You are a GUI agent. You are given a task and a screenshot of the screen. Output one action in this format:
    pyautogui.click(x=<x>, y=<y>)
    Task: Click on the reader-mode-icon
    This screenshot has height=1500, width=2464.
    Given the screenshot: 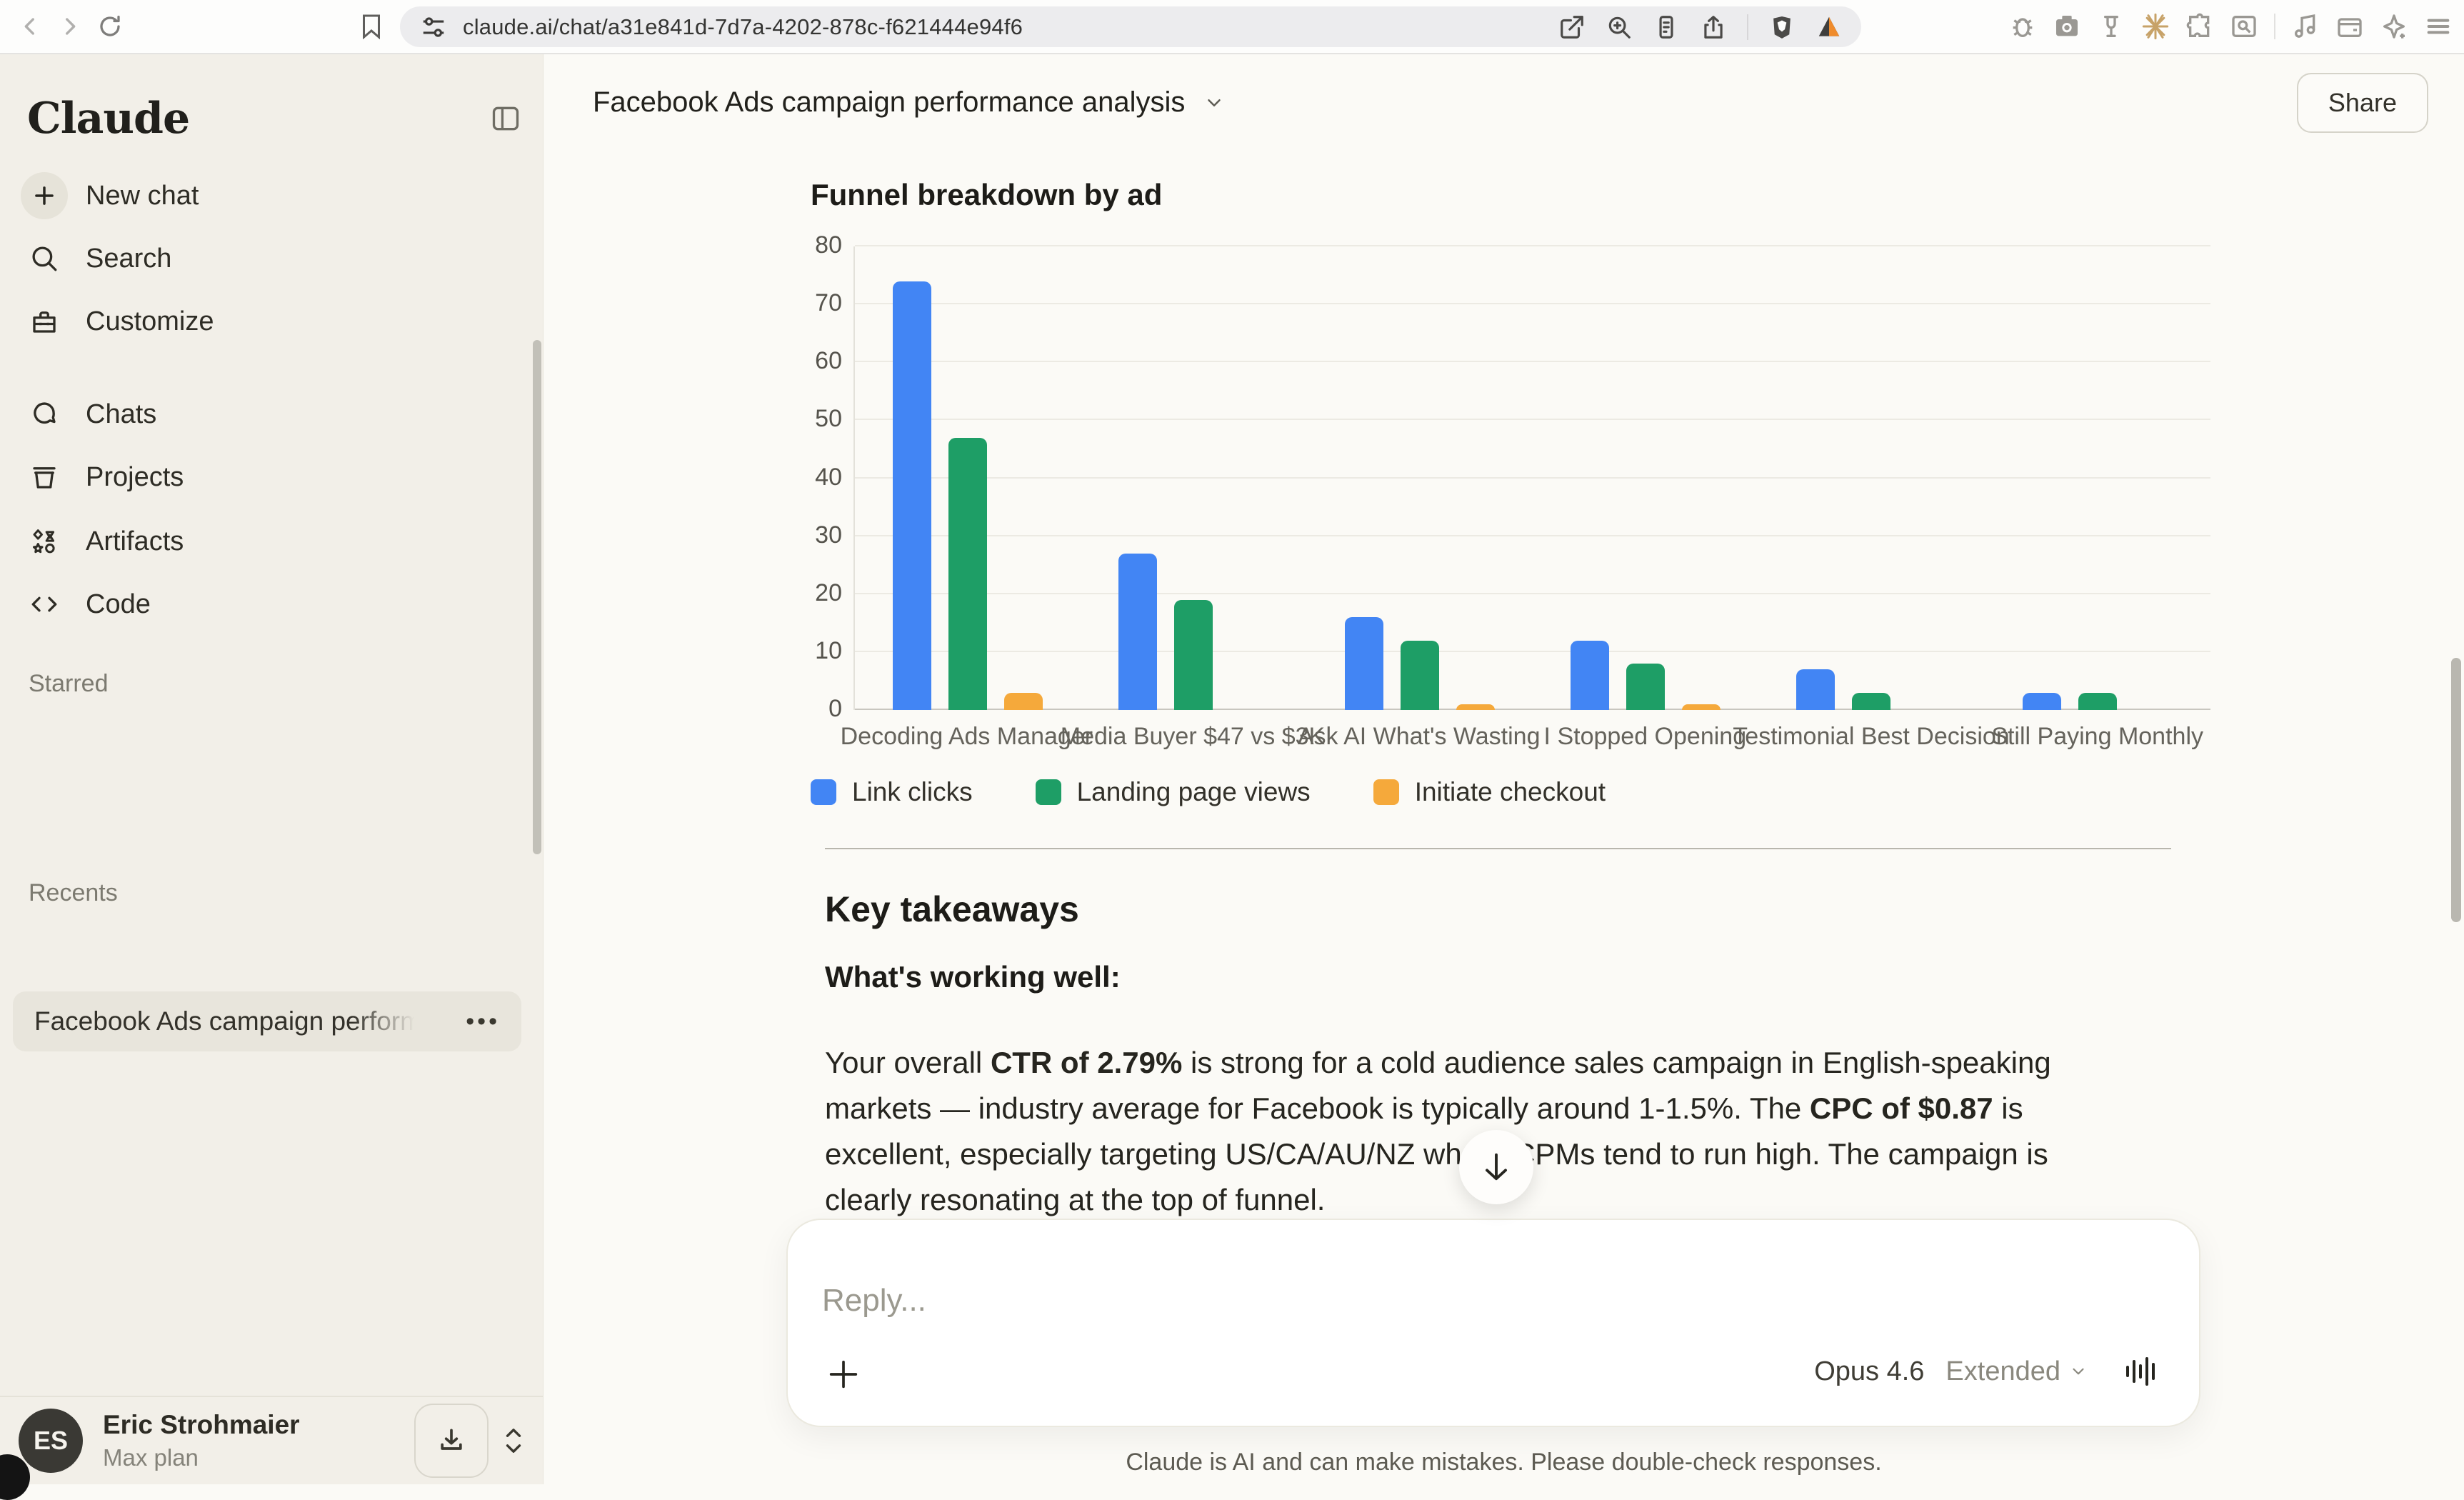 What is the action you would take?
    pyautogui.click(x=1666, y=27)
    